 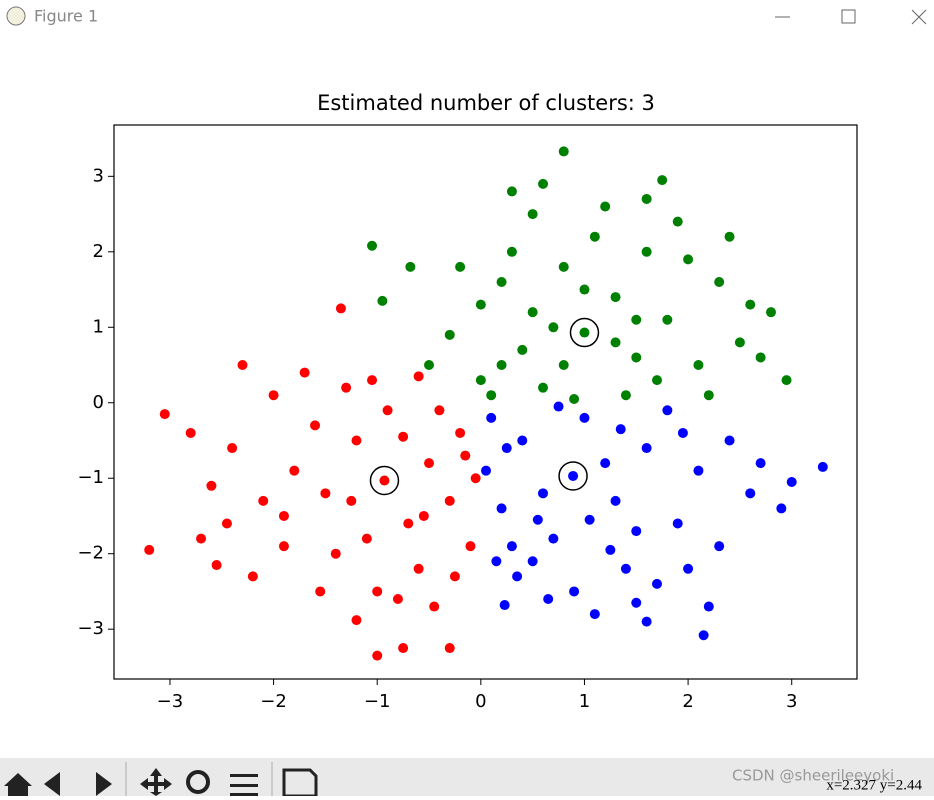 I want to click on home-button, so click(x=18, y=784).